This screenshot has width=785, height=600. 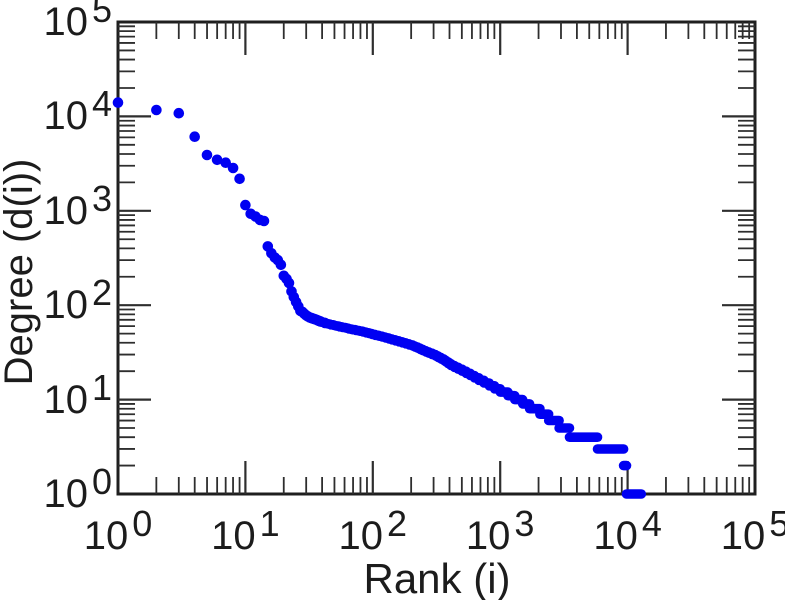 I want to click on x-axis-title: Rank (i), so click(x=437, y=577).